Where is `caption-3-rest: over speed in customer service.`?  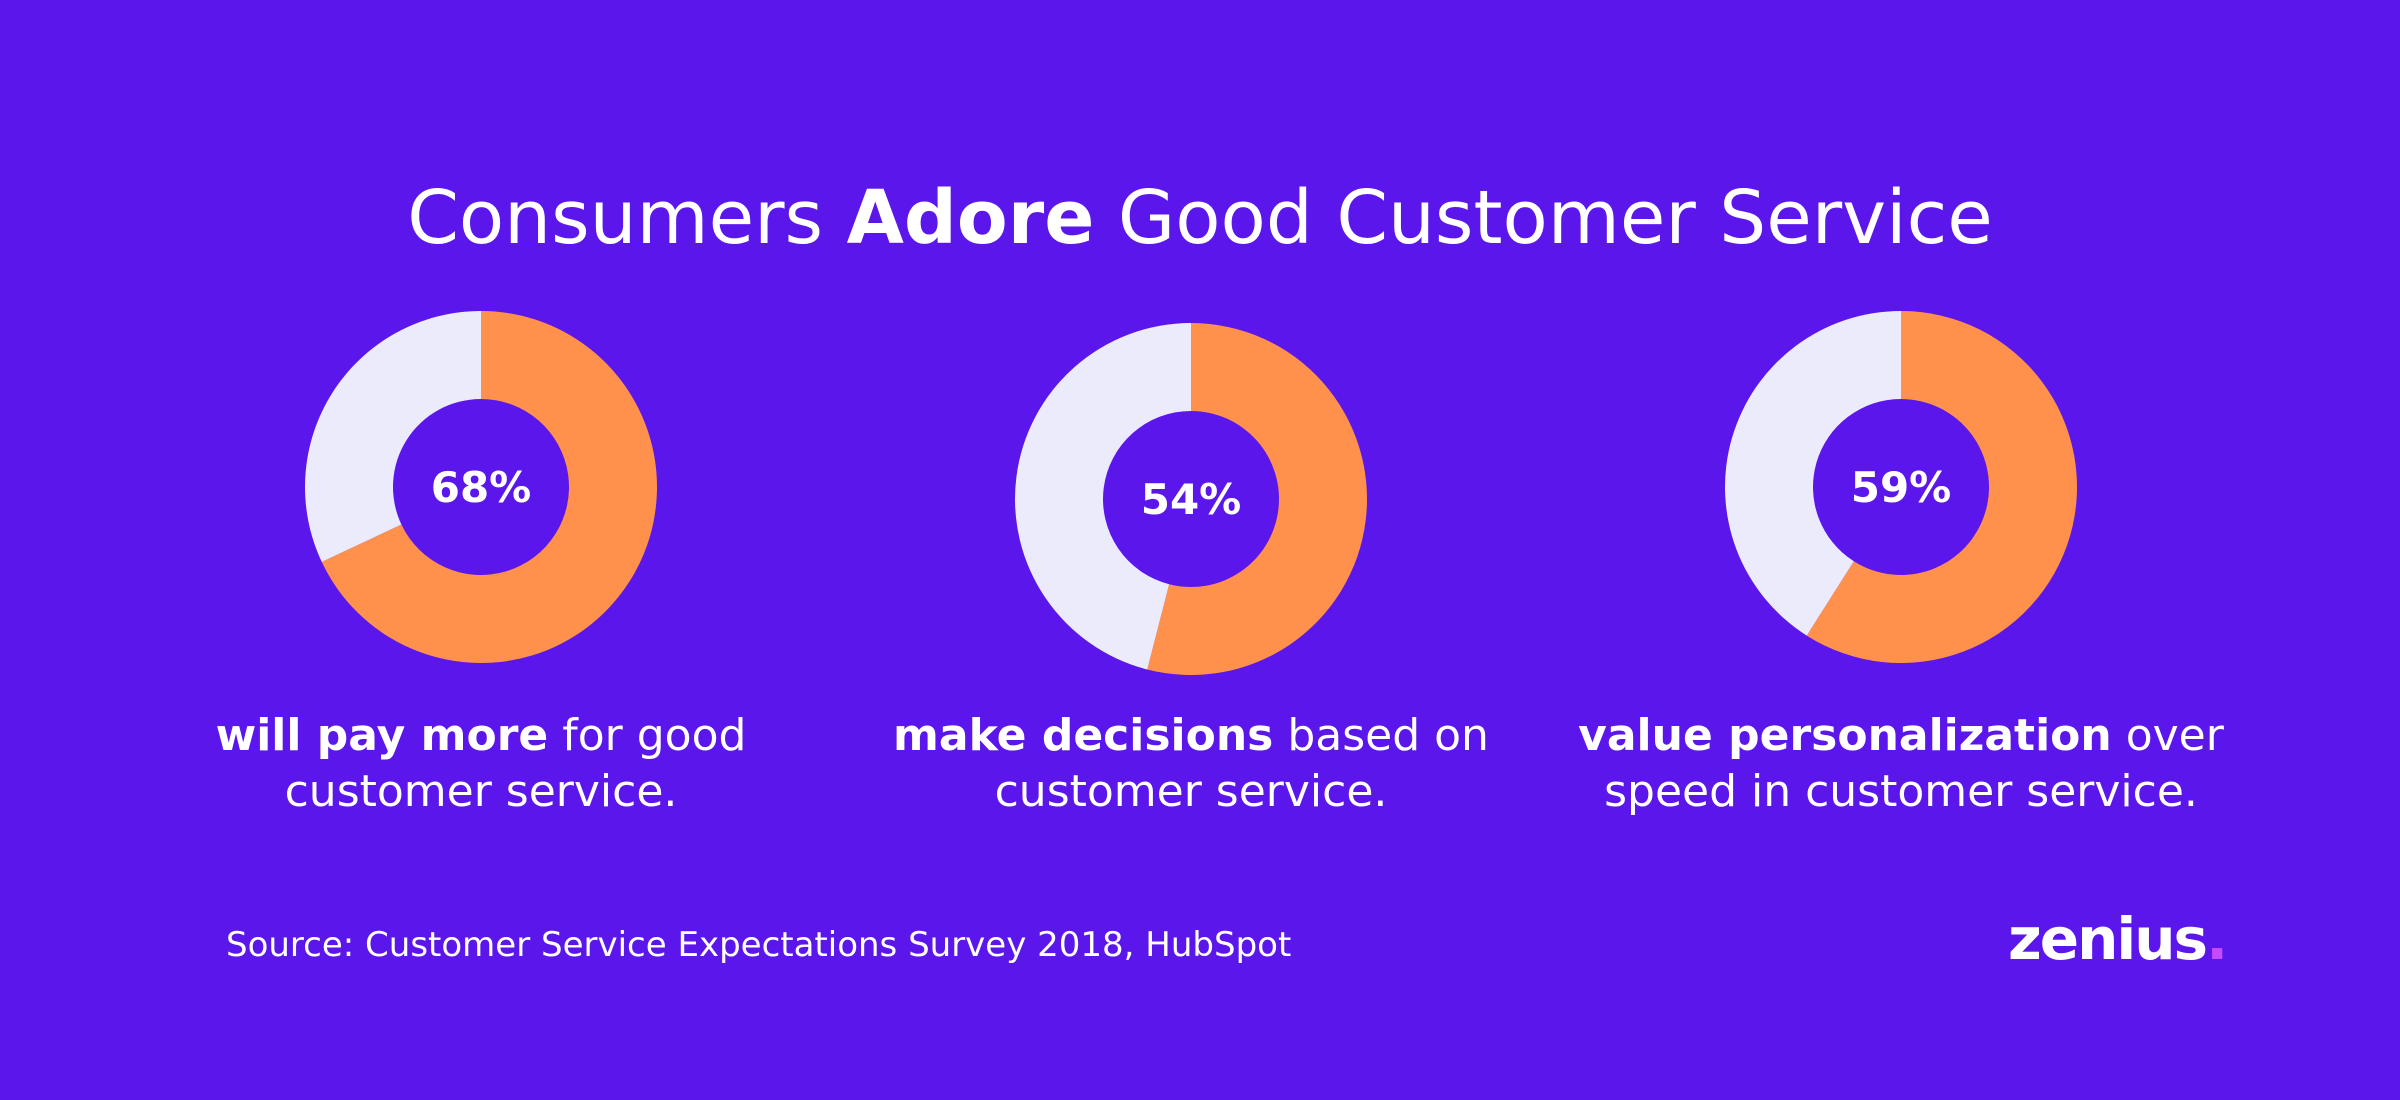 caption-3-rest: over speed in customer service. is located at coordinates (1914, 763).